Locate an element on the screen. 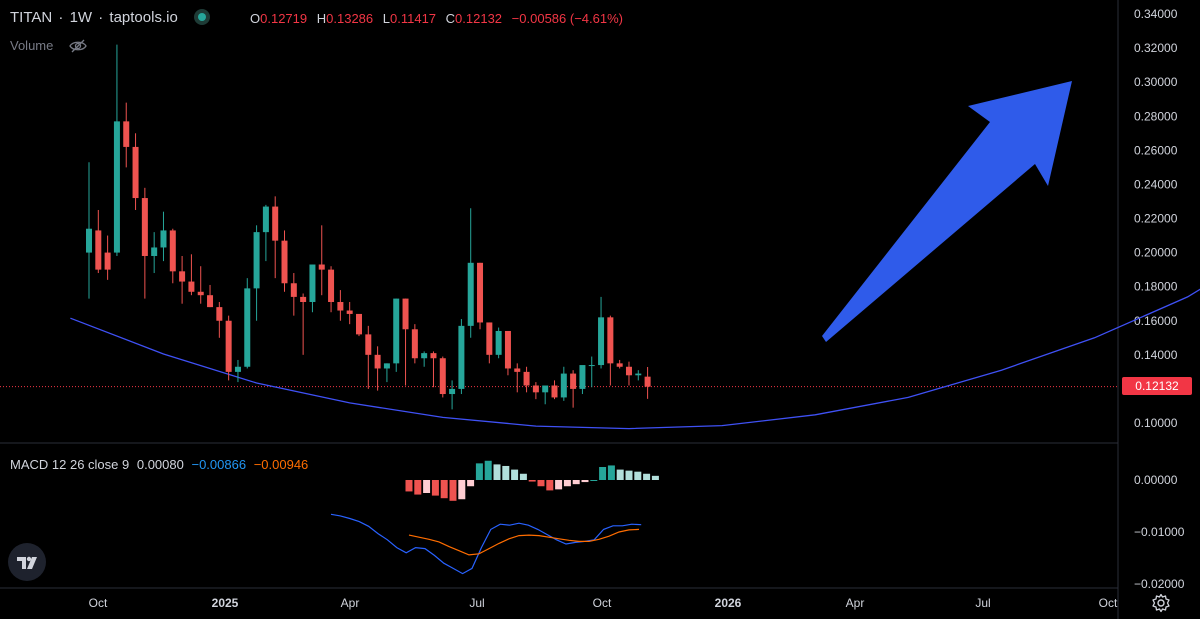  change-value: −0.00586 (−4.61%) is located at coordinates (567, 18).